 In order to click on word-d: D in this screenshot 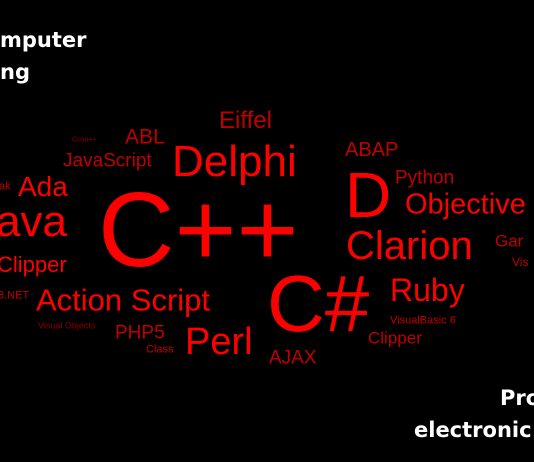, I will do `click(368, 195)`.